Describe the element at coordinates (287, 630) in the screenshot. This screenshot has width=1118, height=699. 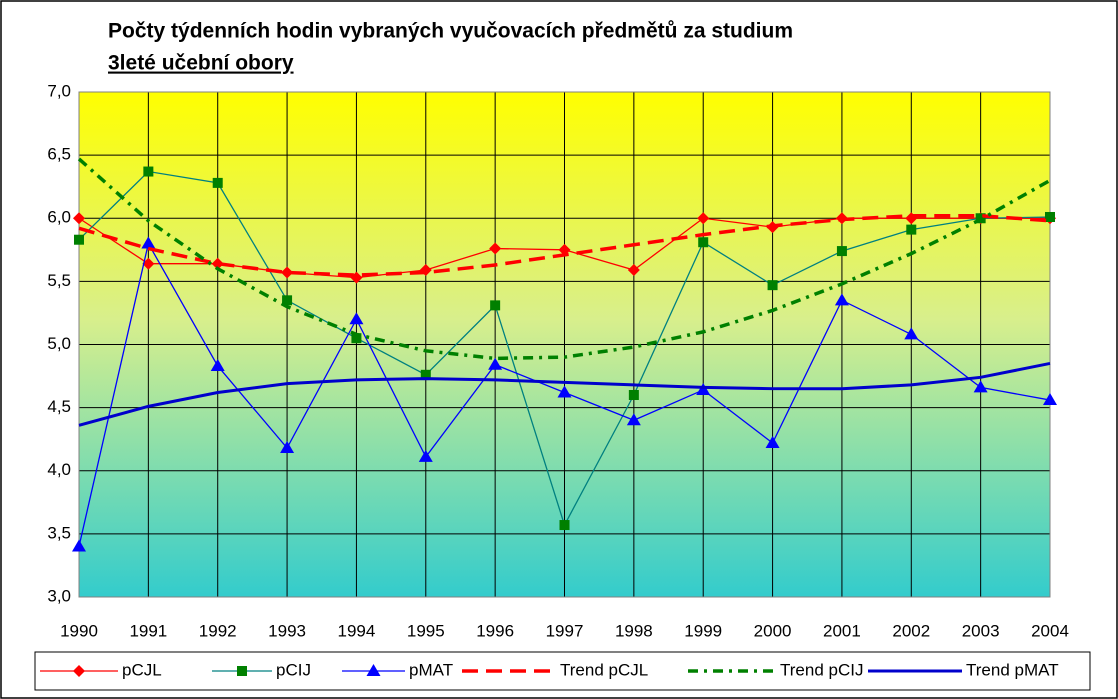
I see `x-tick-label: 1993` at that location.